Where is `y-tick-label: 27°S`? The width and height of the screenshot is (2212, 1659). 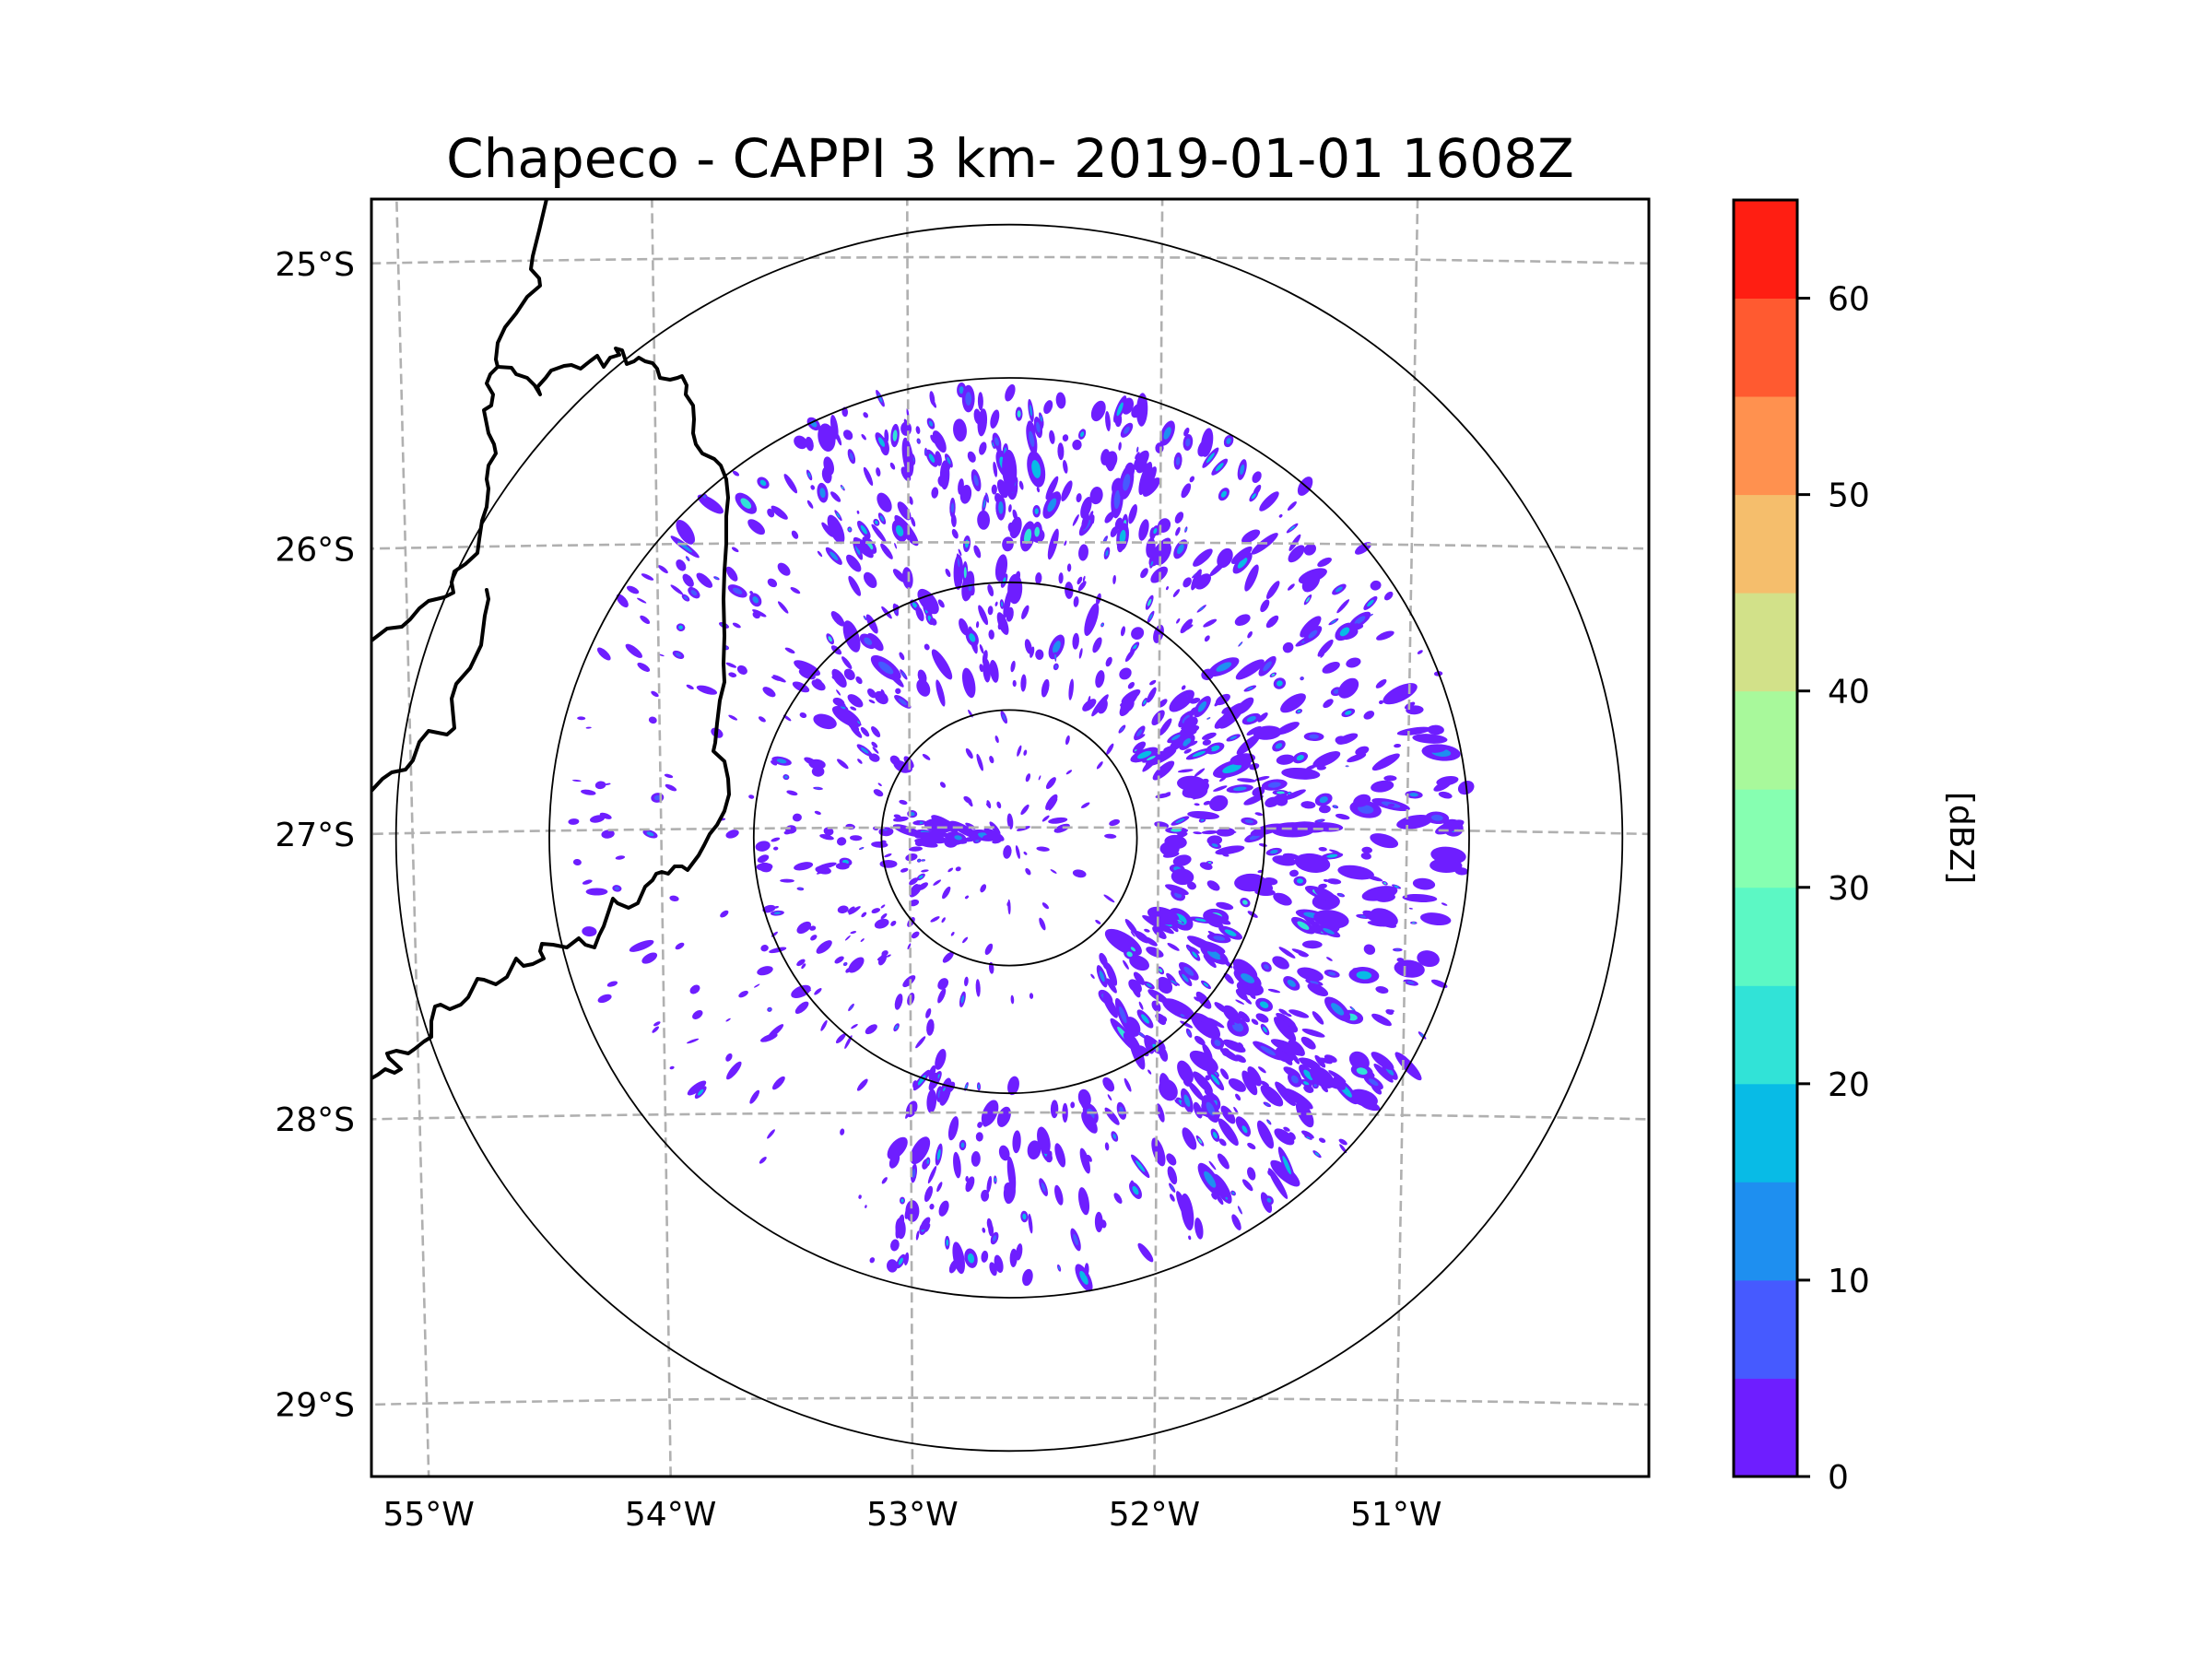 y-tick-label: 27°S is located at coordinates (315, 835).